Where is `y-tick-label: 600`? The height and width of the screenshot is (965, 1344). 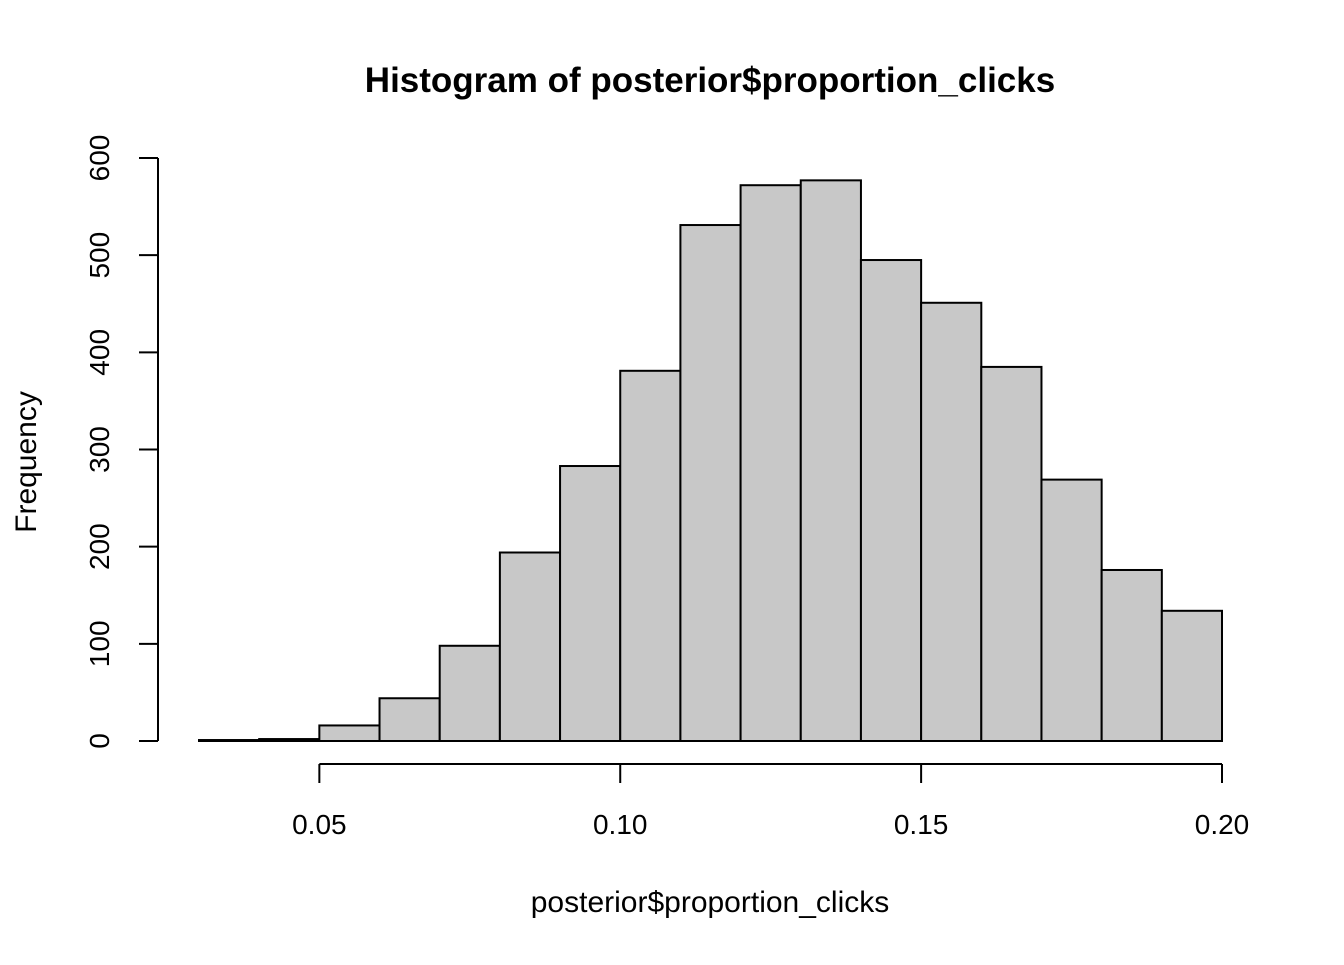
y-tick-label: 600 is located at coordinates (99, 158).